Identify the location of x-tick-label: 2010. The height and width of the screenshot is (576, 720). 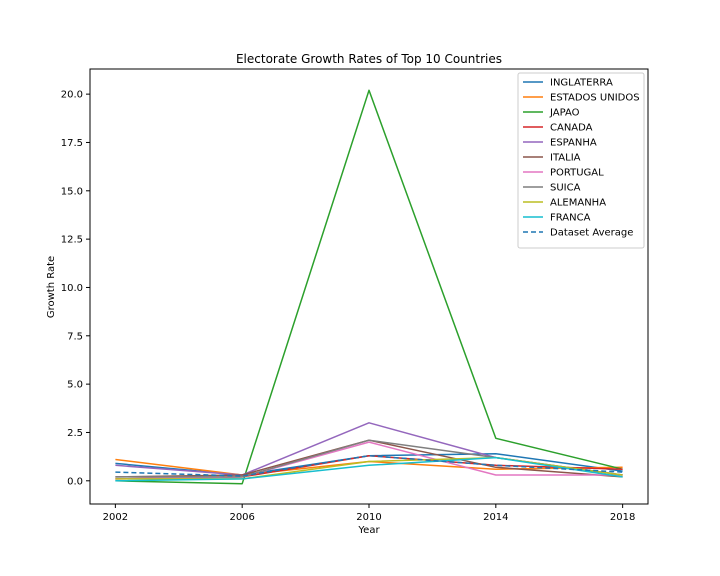
(368, 517).